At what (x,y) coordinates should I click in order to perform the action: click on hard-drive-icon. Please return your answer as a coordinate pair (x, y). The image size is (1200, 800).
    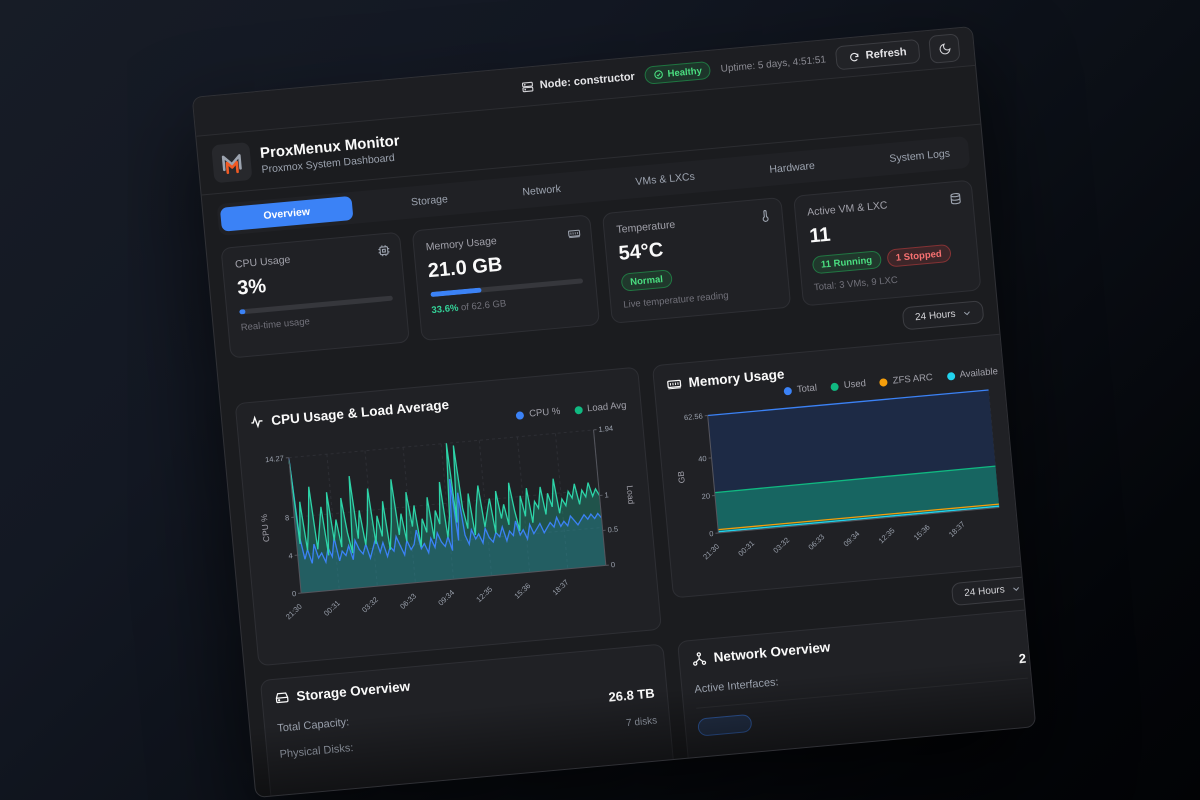
    Looking at the image, I should click on (282, 698).